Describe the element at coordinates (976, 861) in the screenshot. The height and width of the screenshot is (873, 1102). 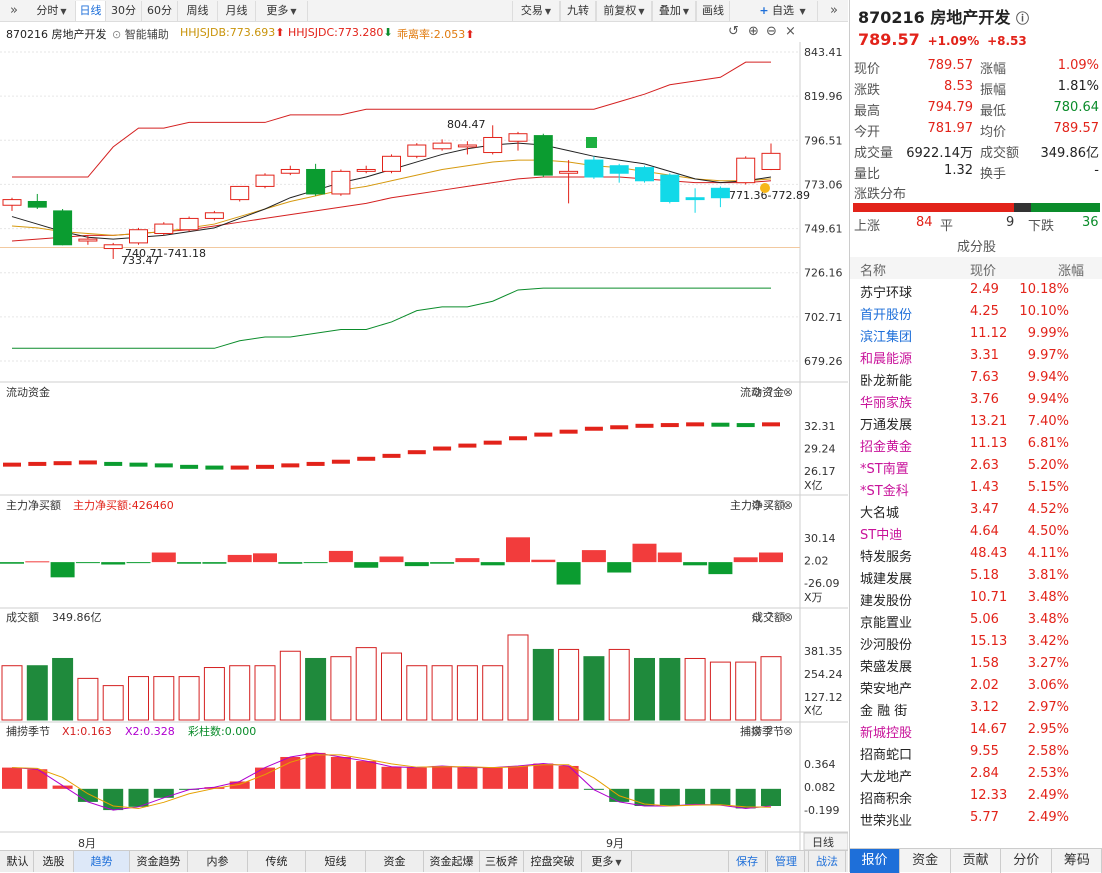
I see `quote-tab-2: 贡献` at that location.